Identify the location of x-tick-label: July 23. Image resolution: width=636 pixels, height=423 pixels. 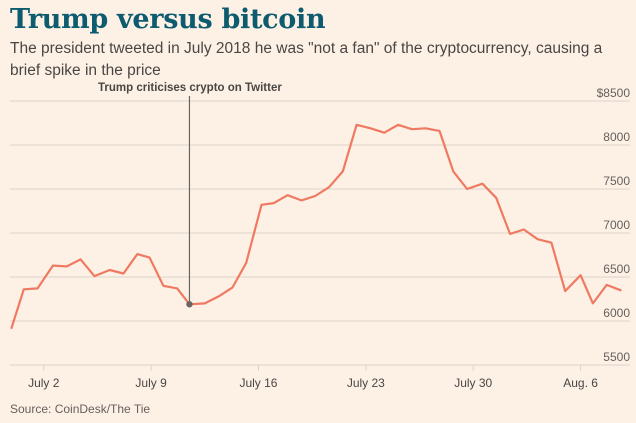
(366, 383).